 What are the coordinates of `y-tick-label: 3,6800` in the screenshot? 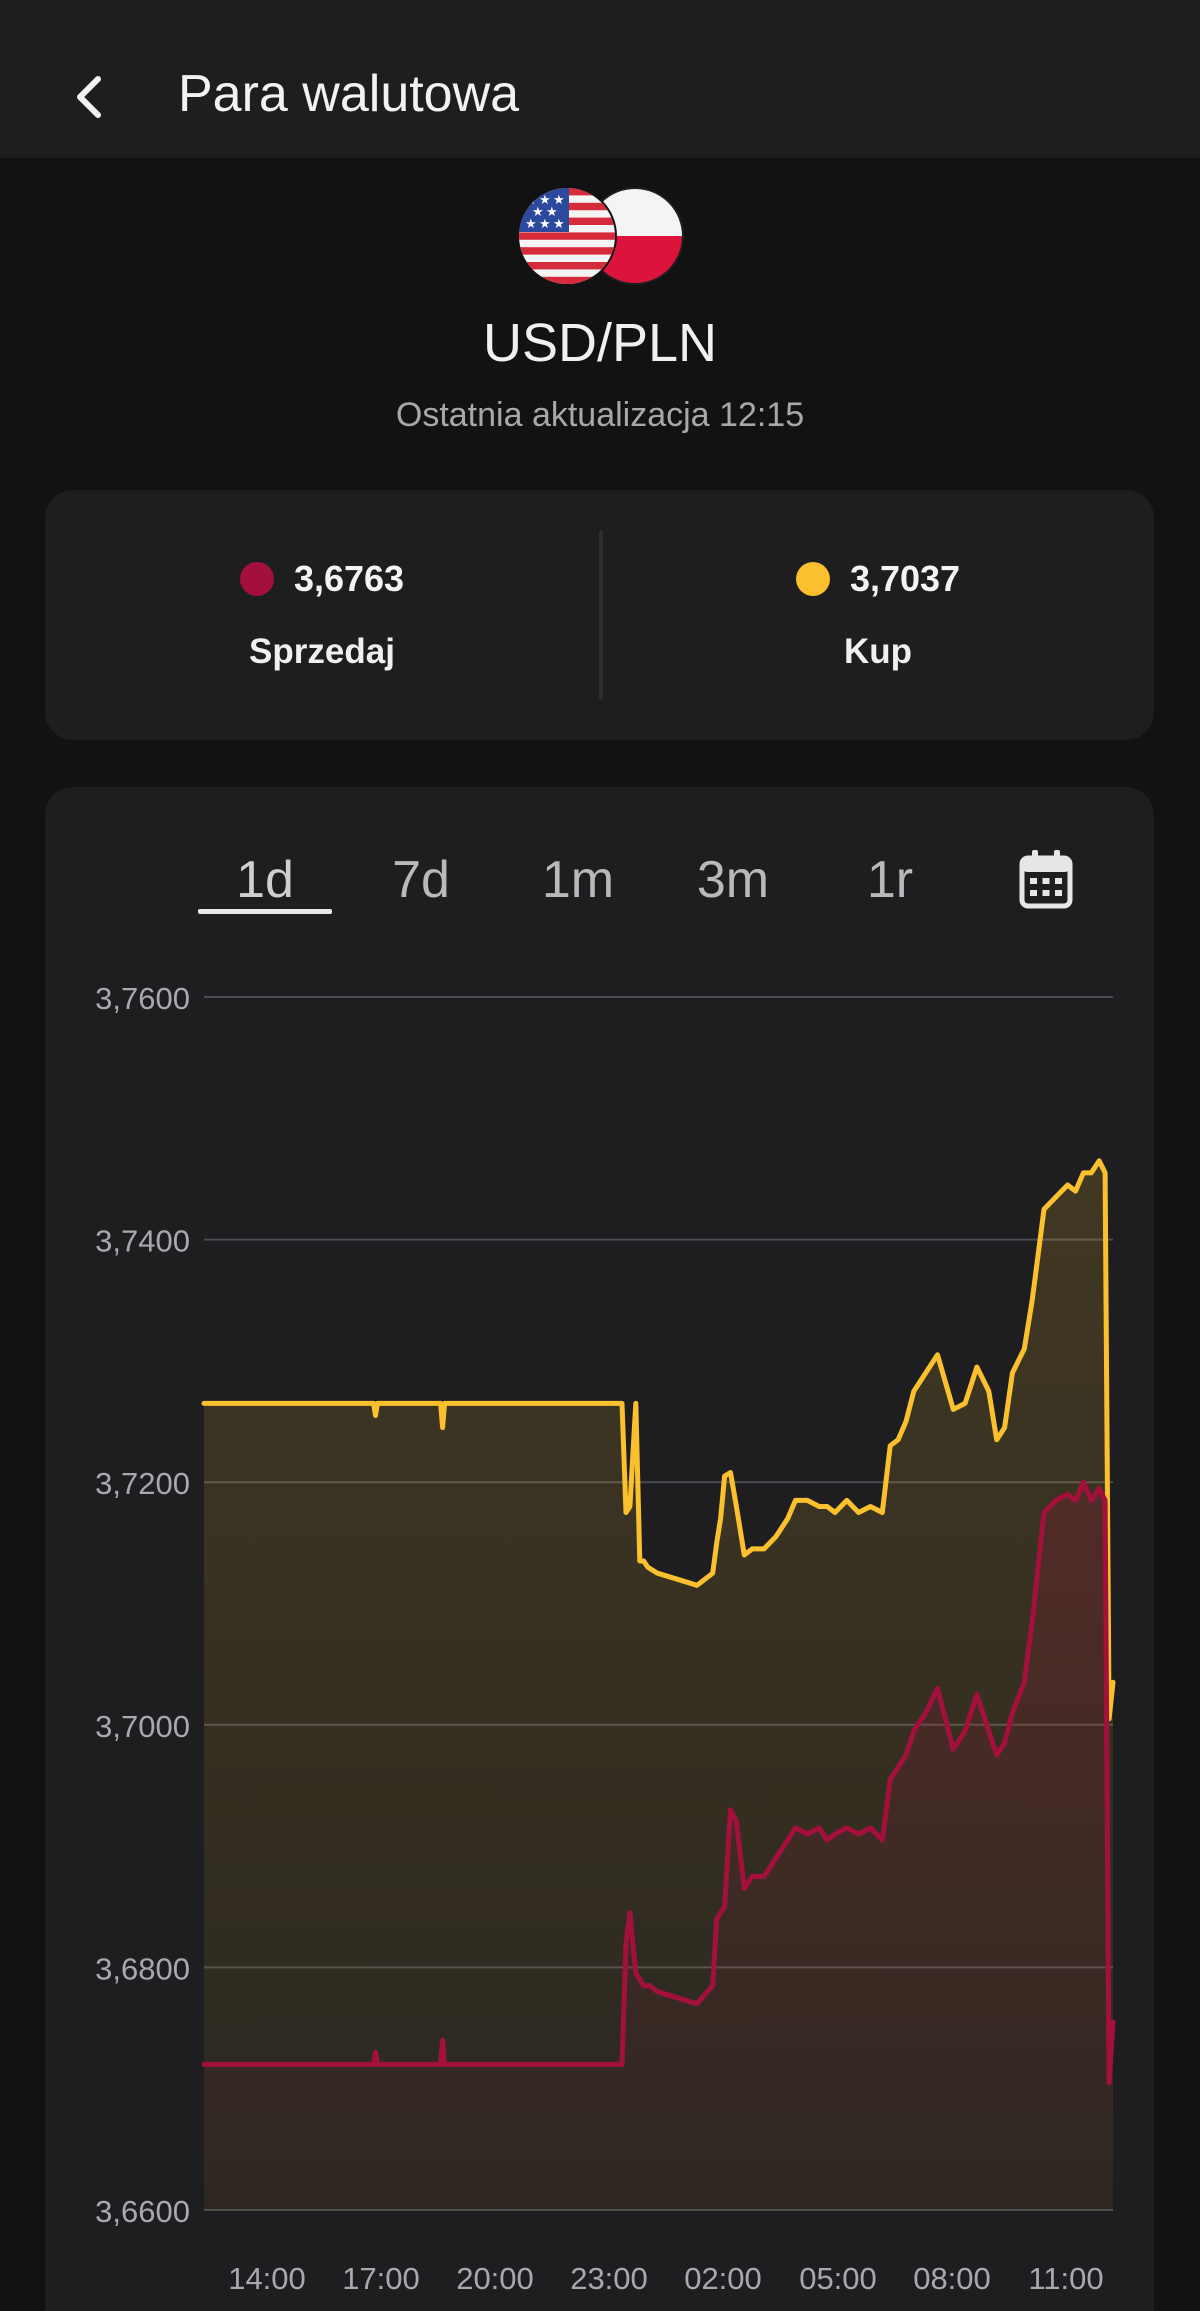 It's located at (142, 1968).